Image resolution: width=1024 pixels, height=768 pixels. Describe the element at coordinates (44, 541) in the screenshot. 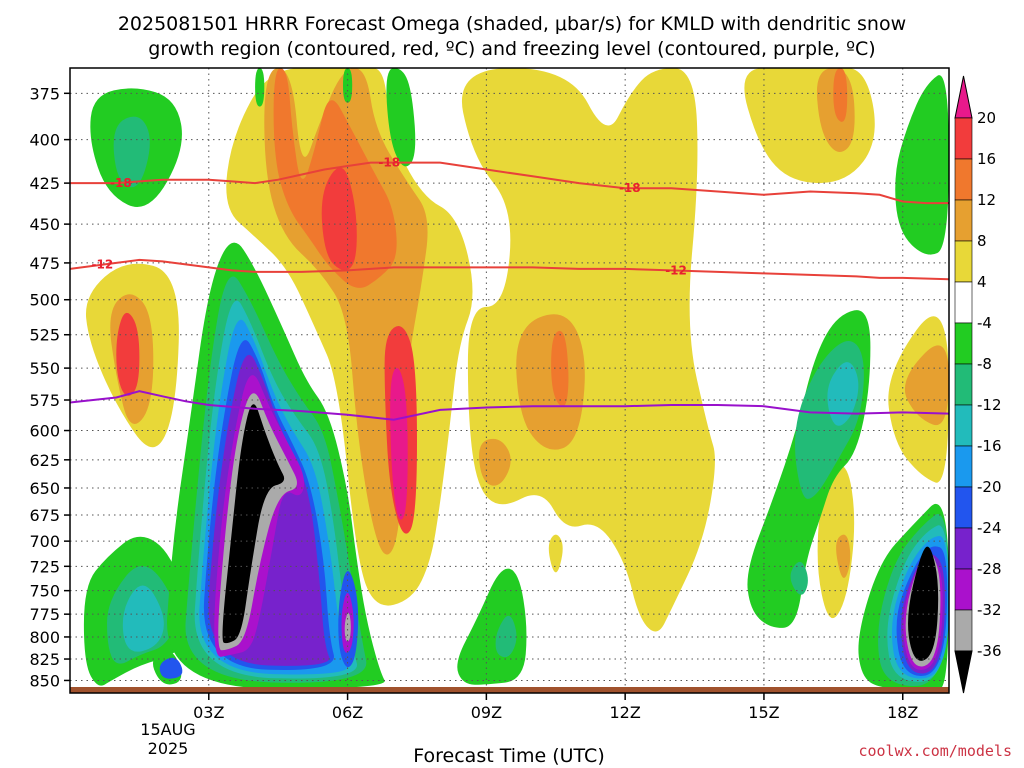

I see `y-tick-label-700: 700` at that location.